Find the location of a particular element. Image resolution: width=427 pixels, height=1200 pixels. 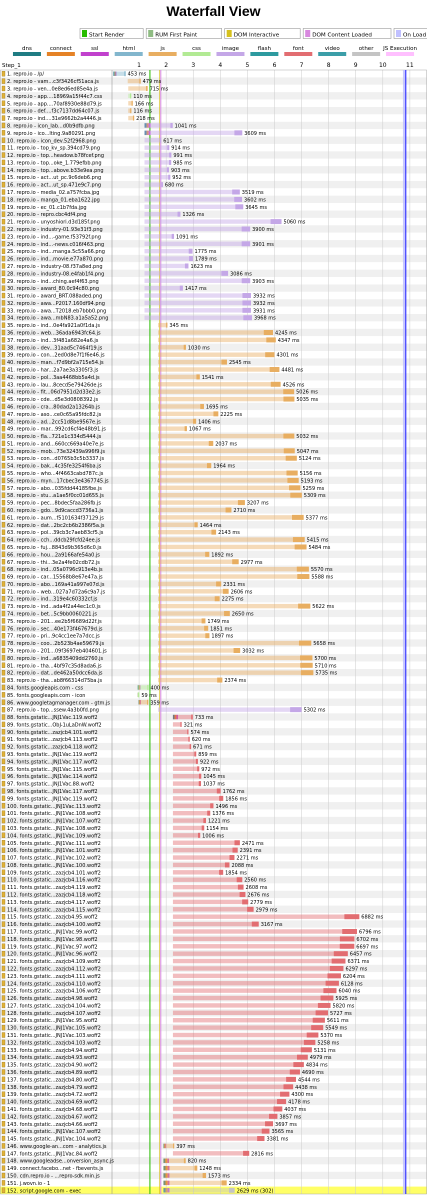

request-label: 150. cdn.repro.io - ...repro-sdk.min.js is located at coordinates (53, 1177).